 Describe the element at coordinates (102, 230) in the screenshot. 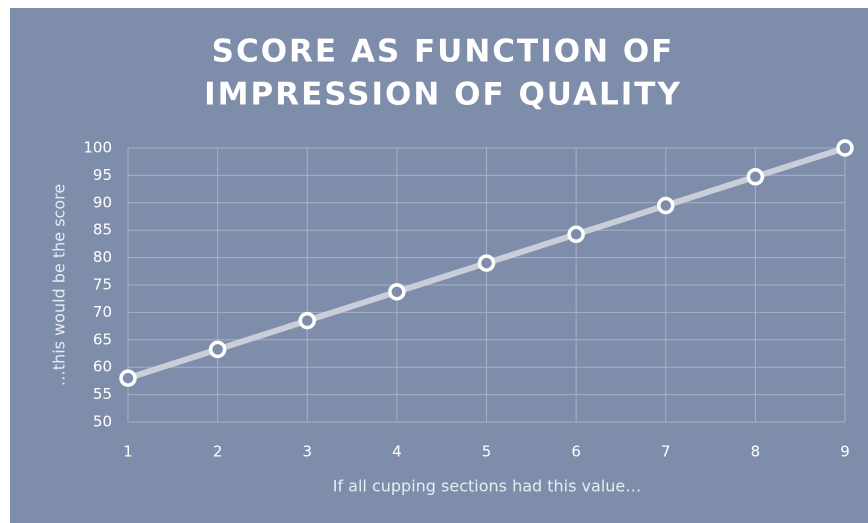

I see `y-tick-label: 85` at that location.